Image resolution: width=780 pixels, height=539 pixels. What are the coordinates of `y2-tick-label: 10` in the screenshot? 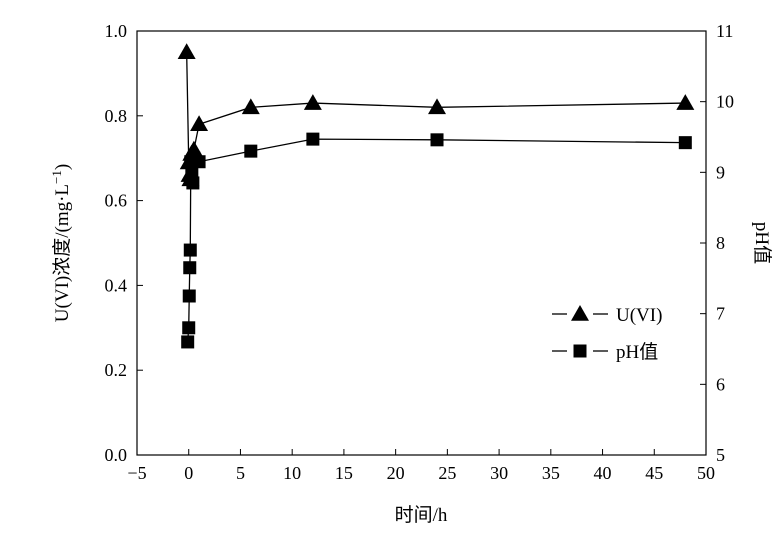 It's located at (725, 102).